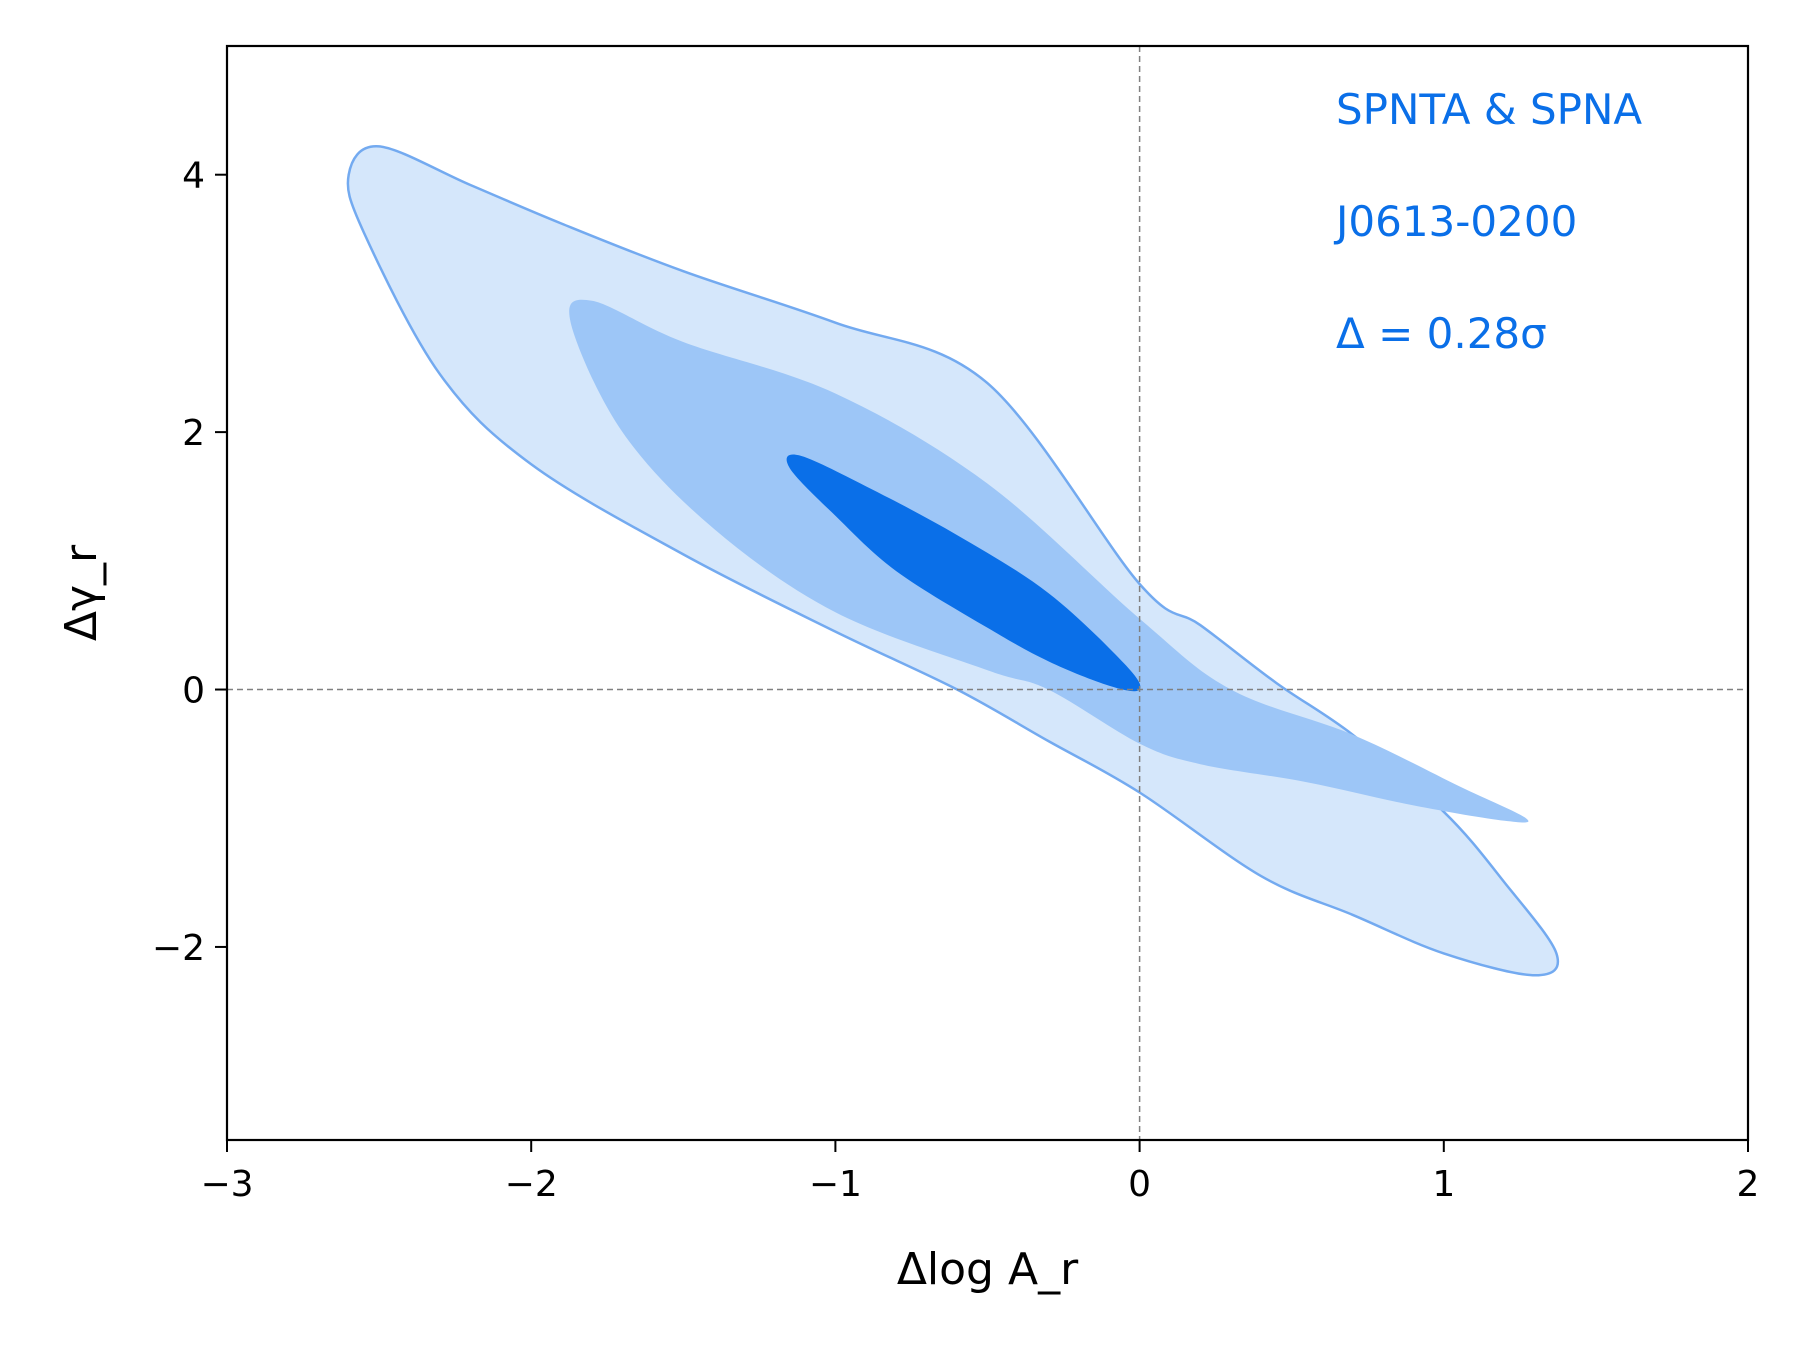 This screenshot has width=1800, height=1350. I want to click on y-tick-label: 0, so click(193, 691).